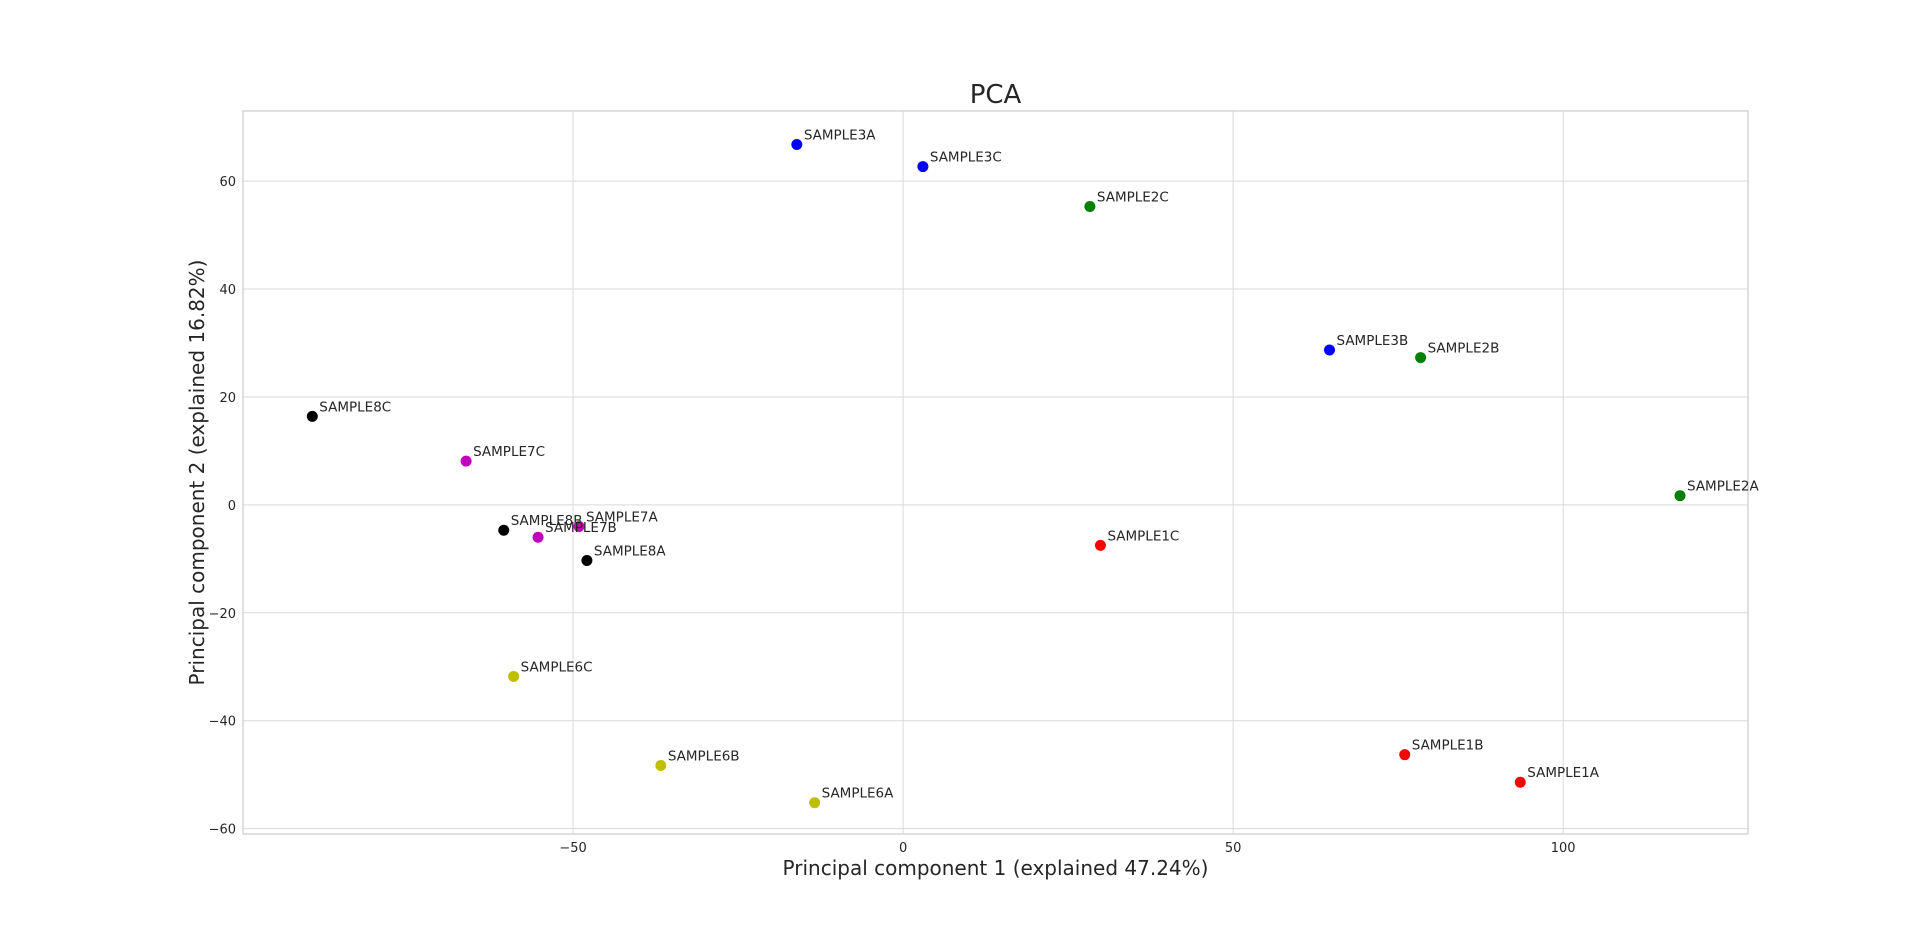 The width and height of the screenshot is (1920, 927). I want to click on point-label: SAMPLE3B, so click(1373, 341).